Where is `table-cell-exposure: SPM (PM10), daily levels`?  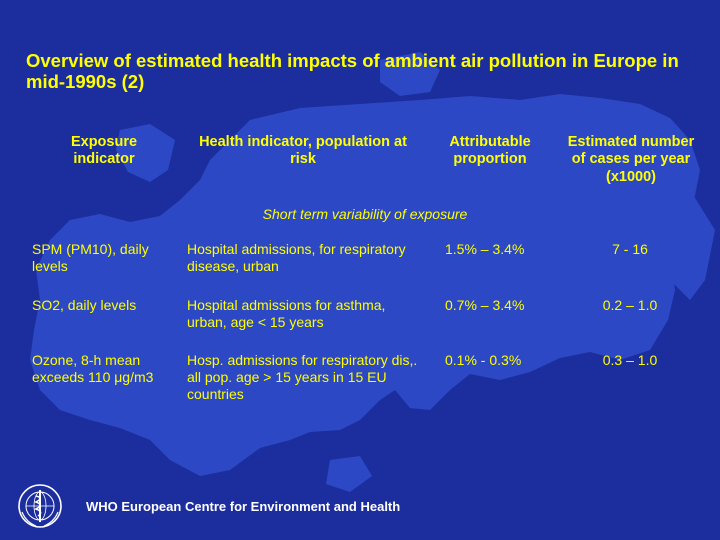 table-cell-exposure: SPM (PM10), daily levels is located at coordinates (90, 258).